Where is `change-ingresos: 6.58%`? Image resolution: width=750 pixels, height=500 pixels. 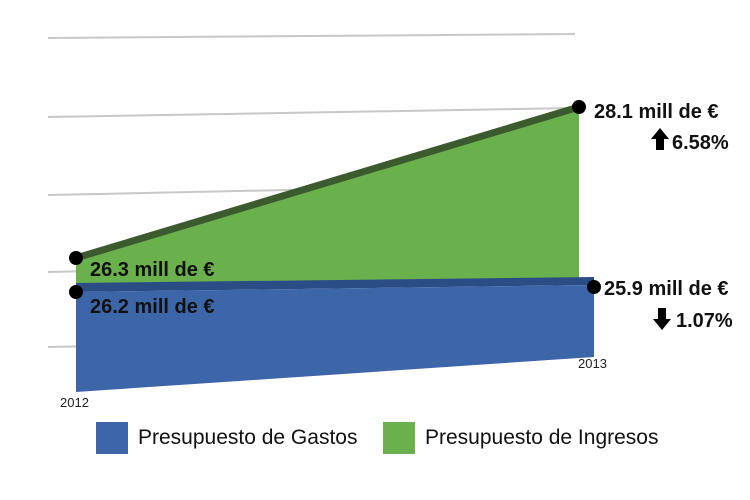 change-ingresos: 6.58% is located at coordinates (700, 143).